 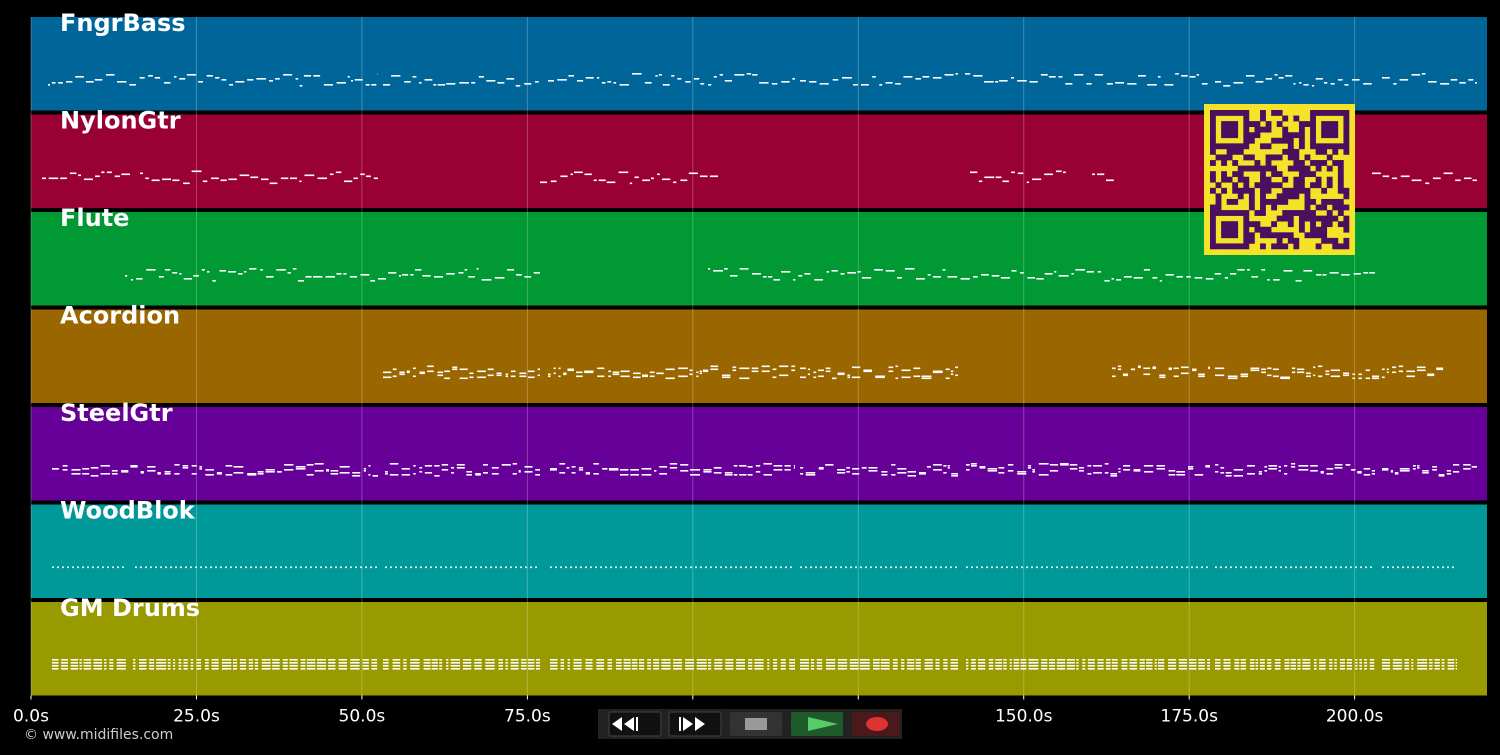 What do you see at coordinates (695, 724) in the screenshot?
I see `forward-button` at bounding box center [695, 724].